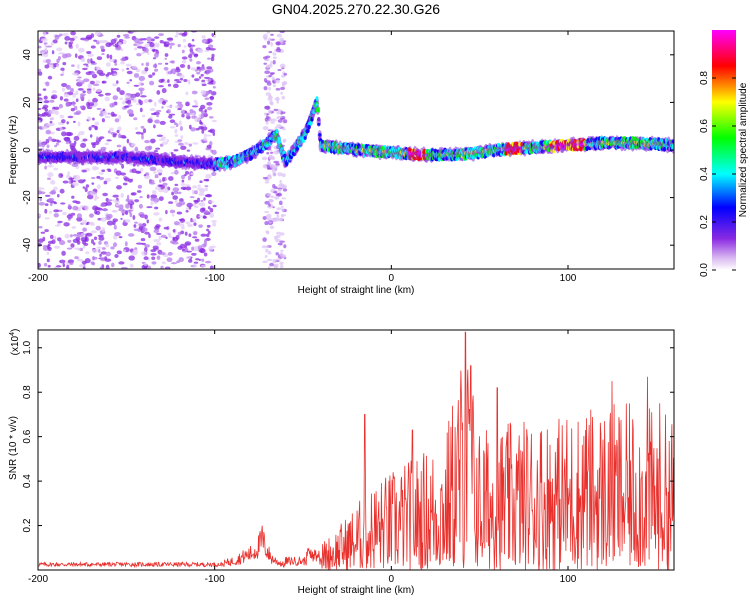  What do you see at coordinates (27, 436) in the screenshot?
I see `y-tick-label: 0.6` at bounding box center [27, 436].